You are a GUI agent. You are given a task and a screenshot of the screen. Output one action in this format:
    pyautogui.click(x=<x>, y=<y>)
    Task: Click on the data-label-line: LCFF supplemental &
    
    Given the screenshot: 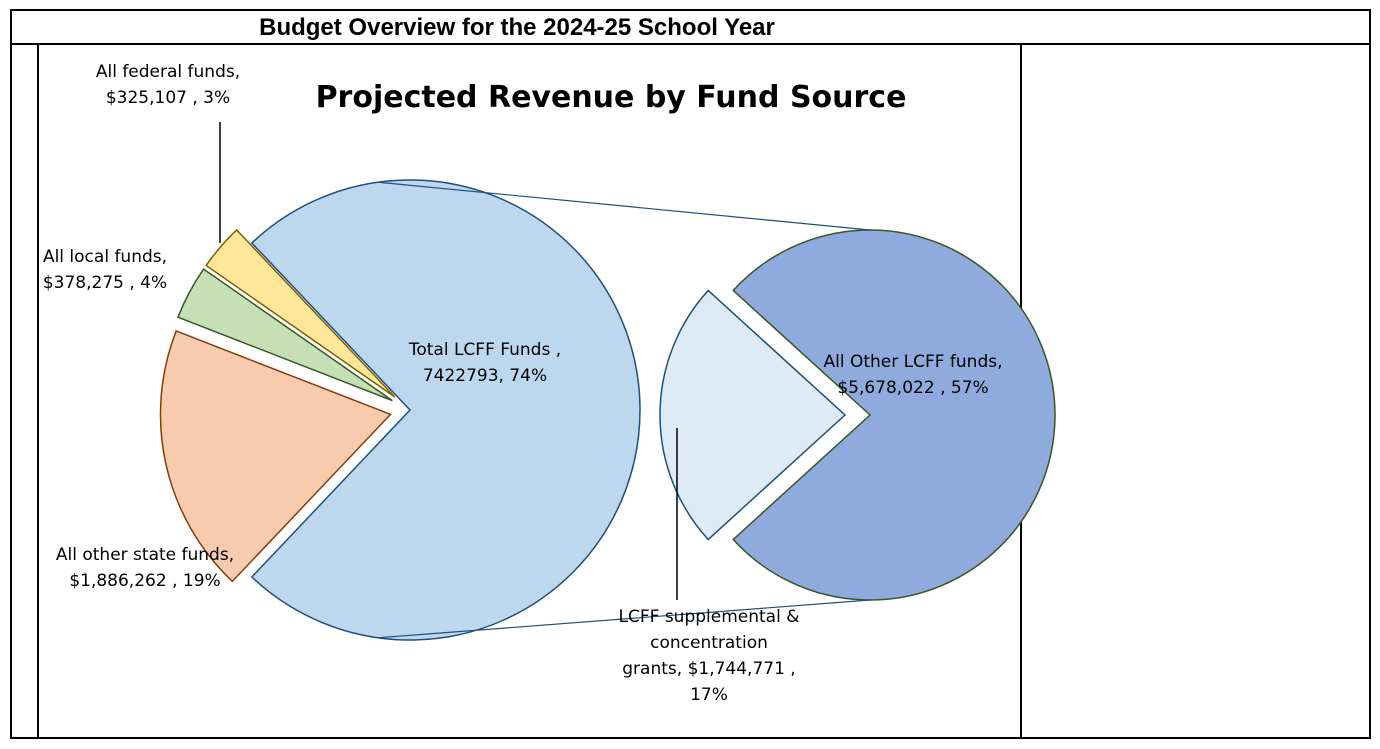 What is the action you would take?
    pyautogui.click(x=709, y=617)
    